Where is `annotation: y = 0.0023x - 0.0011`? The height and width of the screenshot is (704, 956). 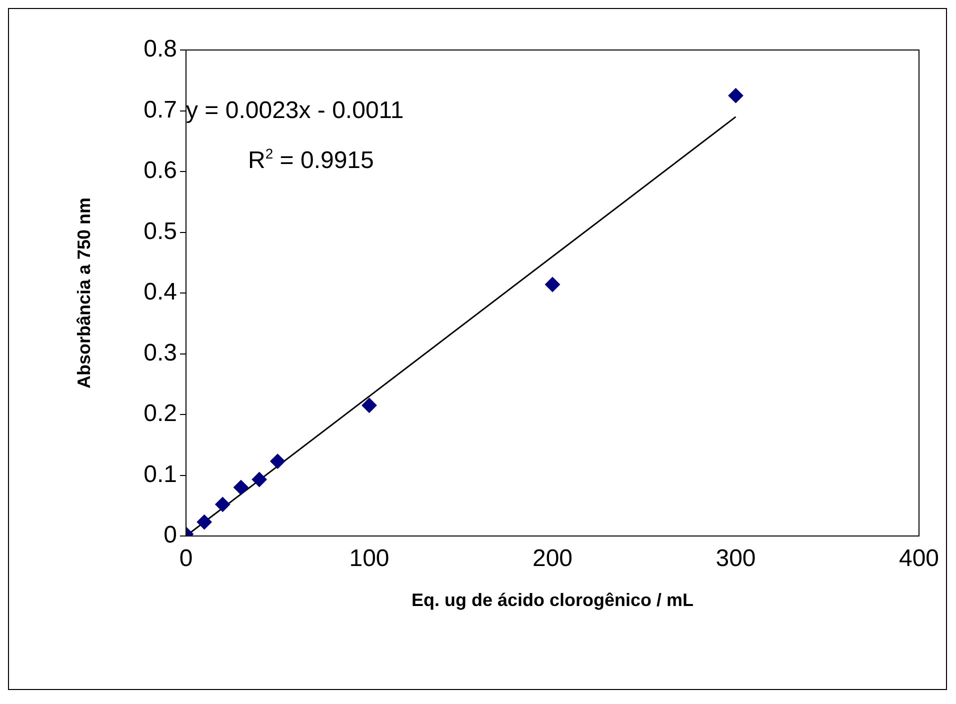 annotation: y = 0.0023x - 0.0011 is located at coordinates (295, 110).